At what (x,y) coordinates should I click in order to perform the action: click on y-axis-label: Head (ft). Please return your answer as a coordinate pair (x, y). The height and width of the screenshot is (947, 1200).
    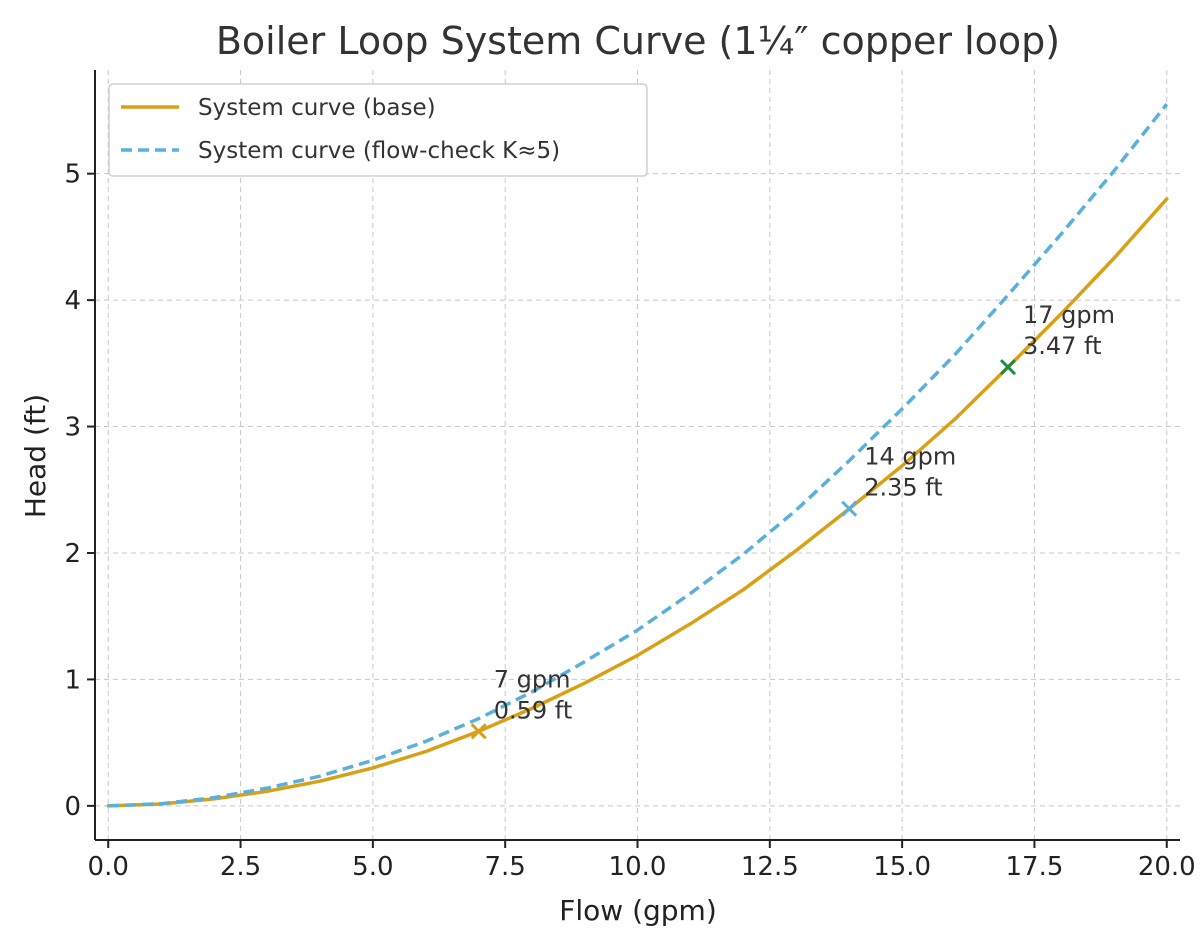
    Looking at the image, I should click on (35, 456).